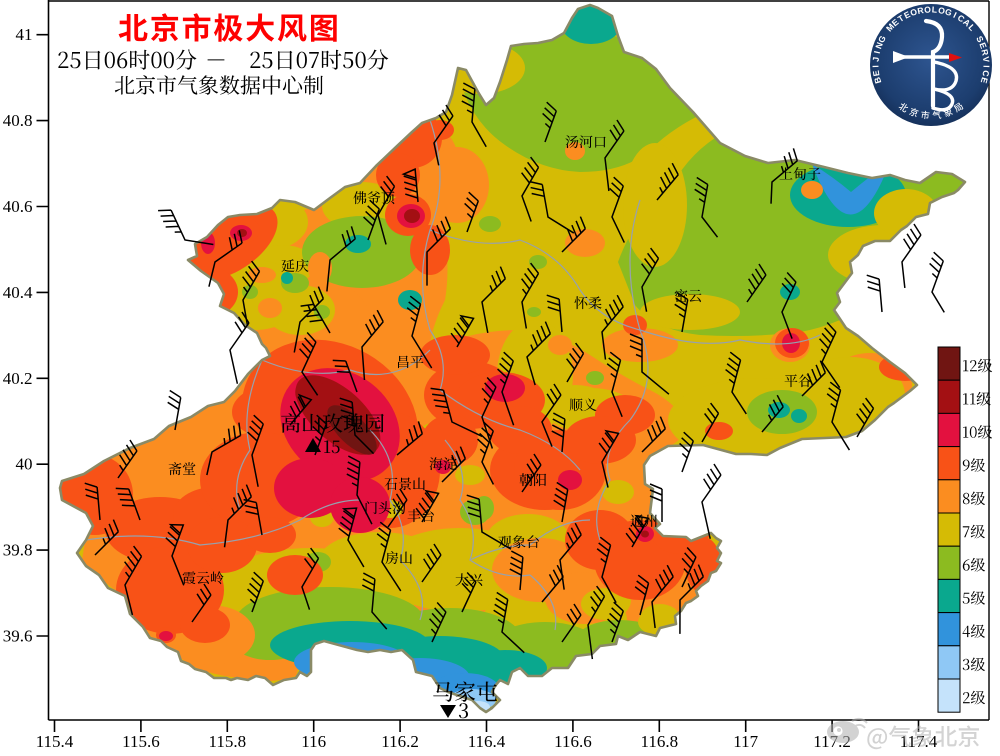 This screenshot has height=756, width=1000. I want to click on svg-text: 40.6, so click(18, 206).